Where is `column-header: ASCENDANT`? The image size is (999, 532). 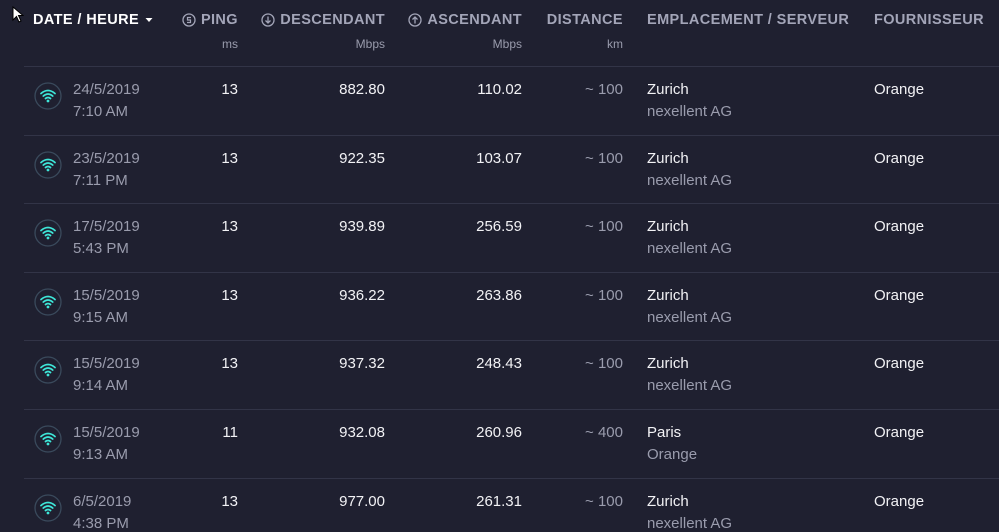
column-header: ASCENDANT is located at coordinates (465, 20).